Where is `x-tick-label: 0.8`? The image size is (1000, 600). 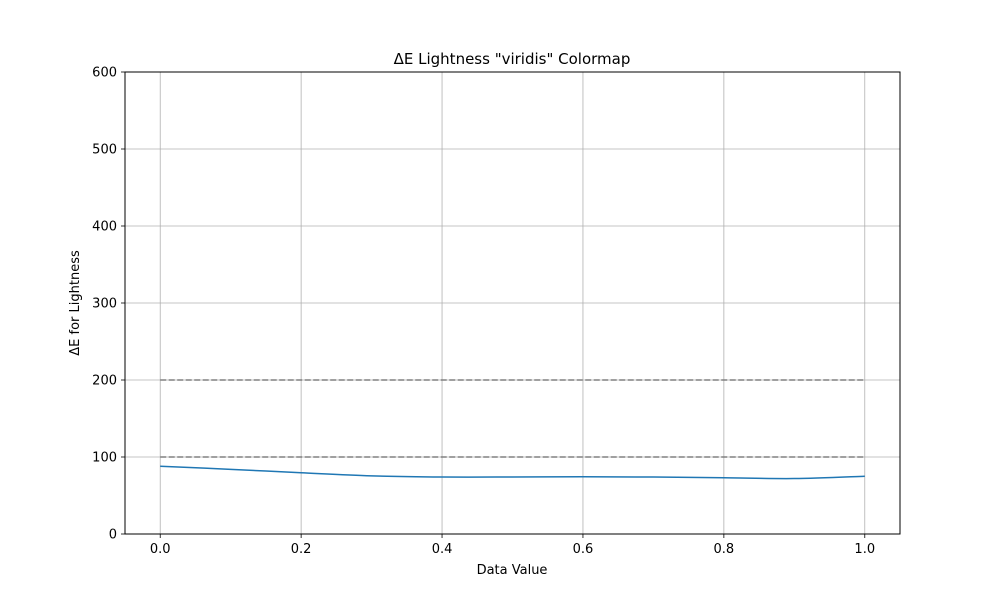 x-tick-label: 0.8 is located at coordinates (724, 549).